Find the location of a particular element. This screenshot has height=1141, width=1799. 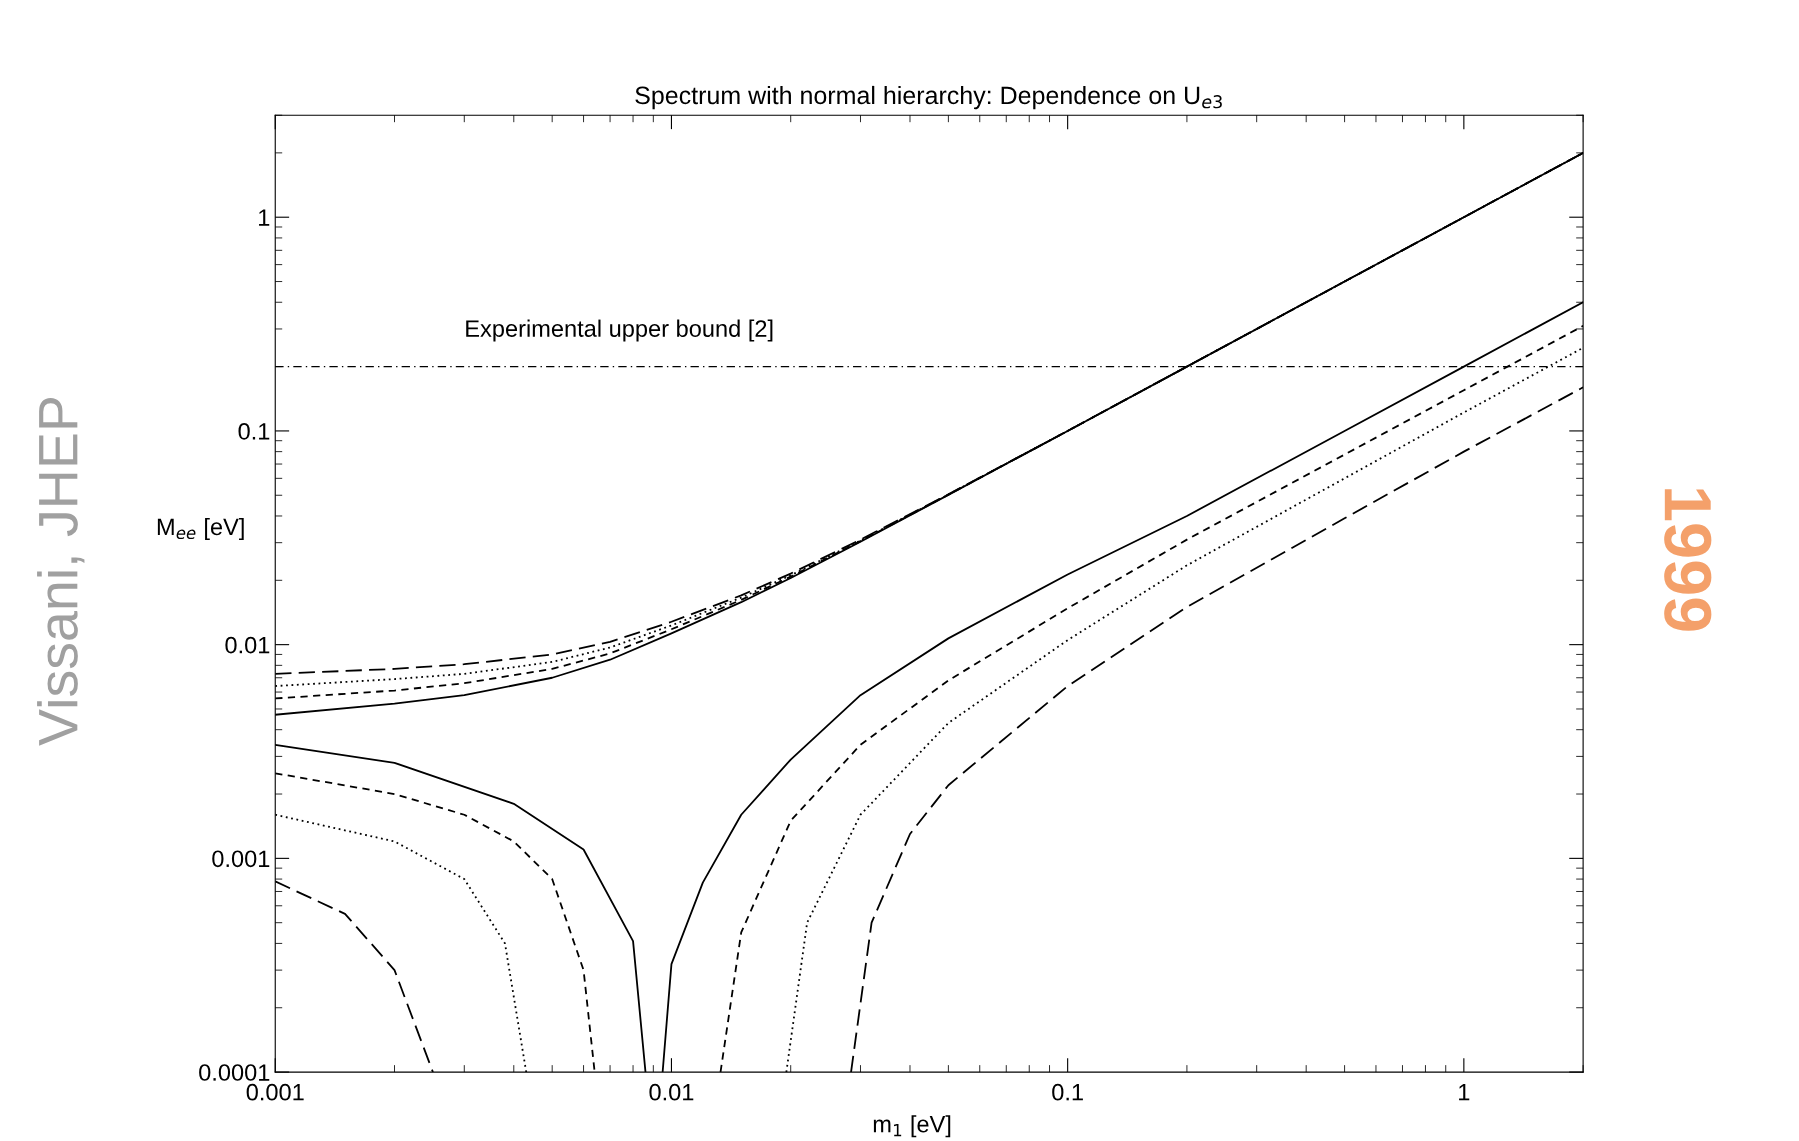

y-tick-label: 0.01 is located at coordinates (247, 645).